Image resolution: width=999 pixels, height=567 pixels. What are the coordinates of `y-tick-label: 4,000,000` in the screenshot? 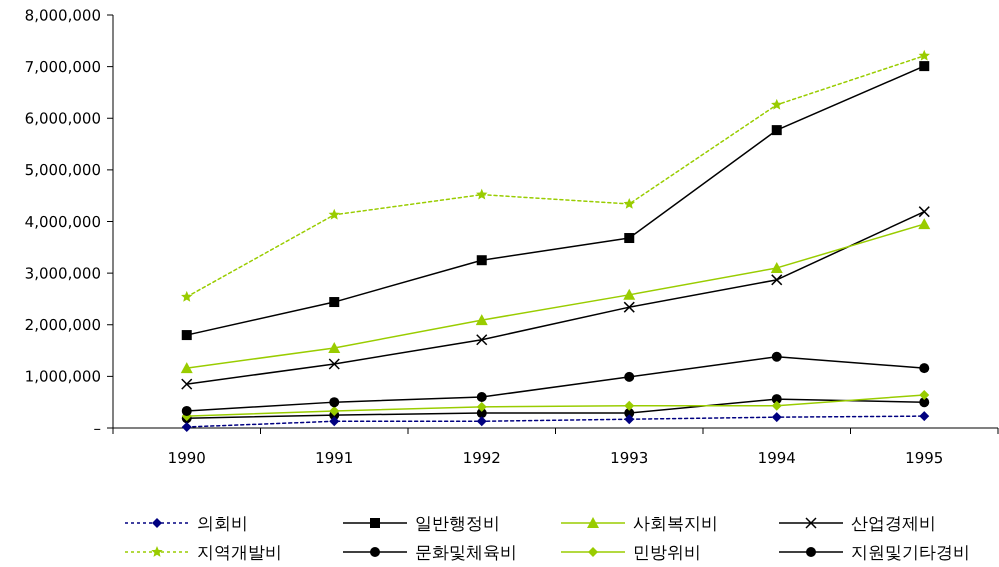 It's located at (62, 221).